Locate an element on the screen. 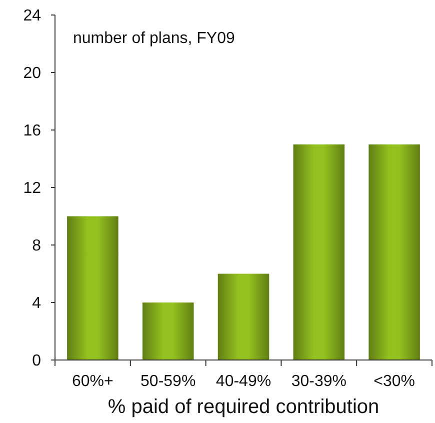 This screenshot has height=423, width=435. y-tick-label: 20 is located at coordinates (32, 73).